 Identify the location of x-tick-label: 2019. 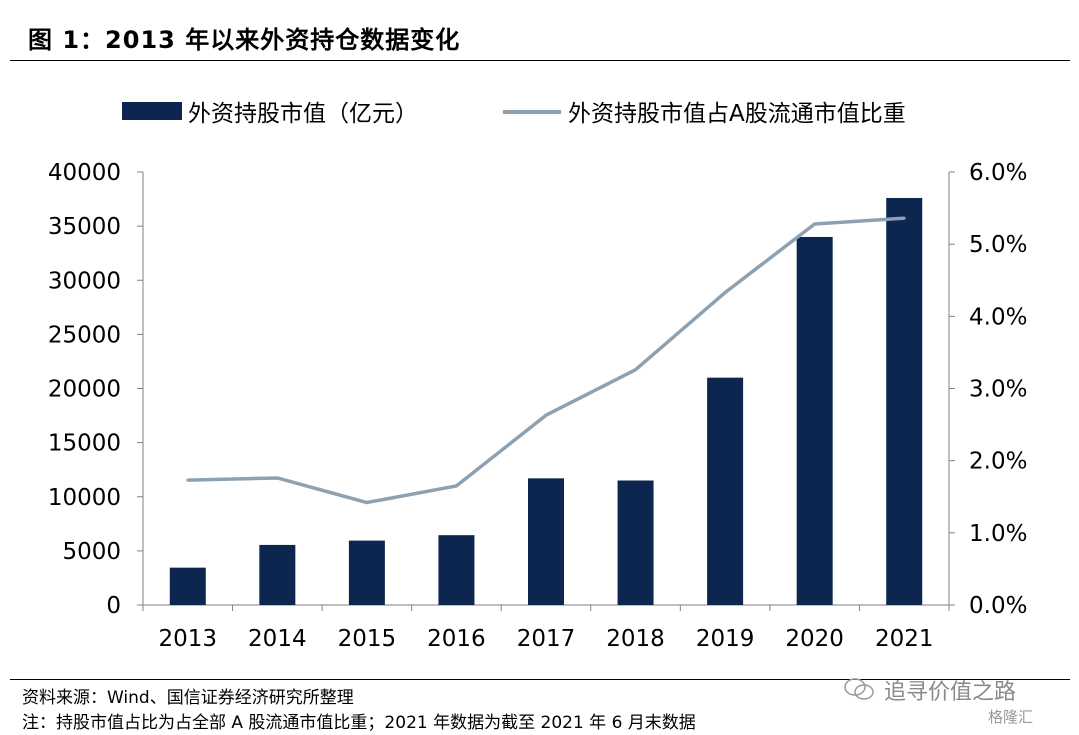
(725, 639).